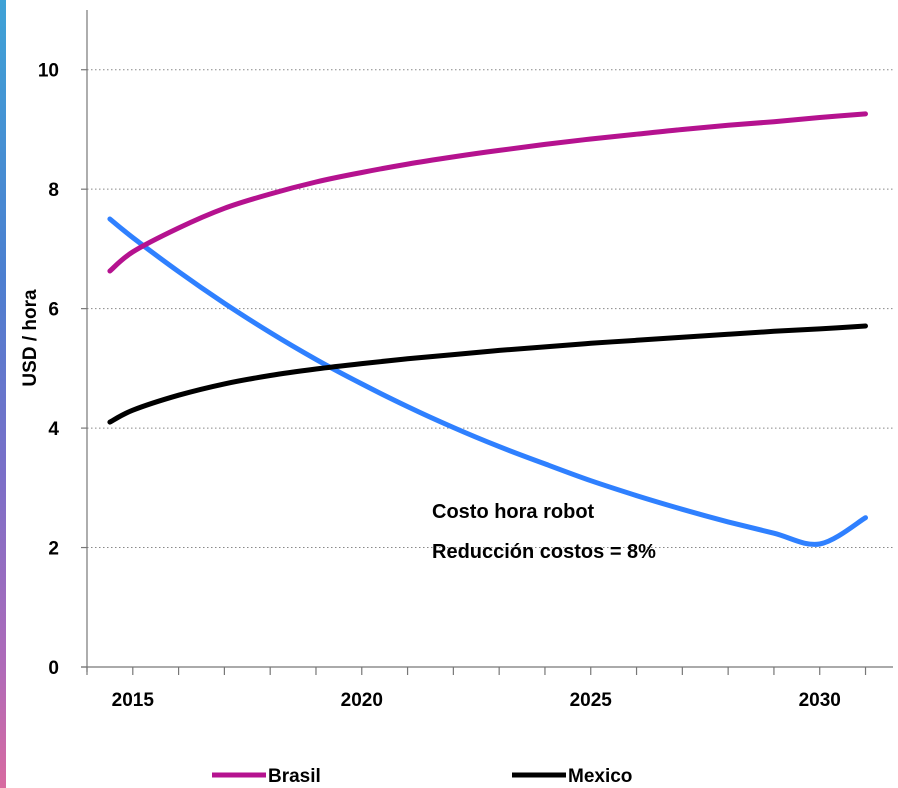 The height and width of the screenshot is (788, 898). What do you see at coordinates (487, 374) in the screenshot?
I see `series-line-mexico` at bounding box center [487, 374].